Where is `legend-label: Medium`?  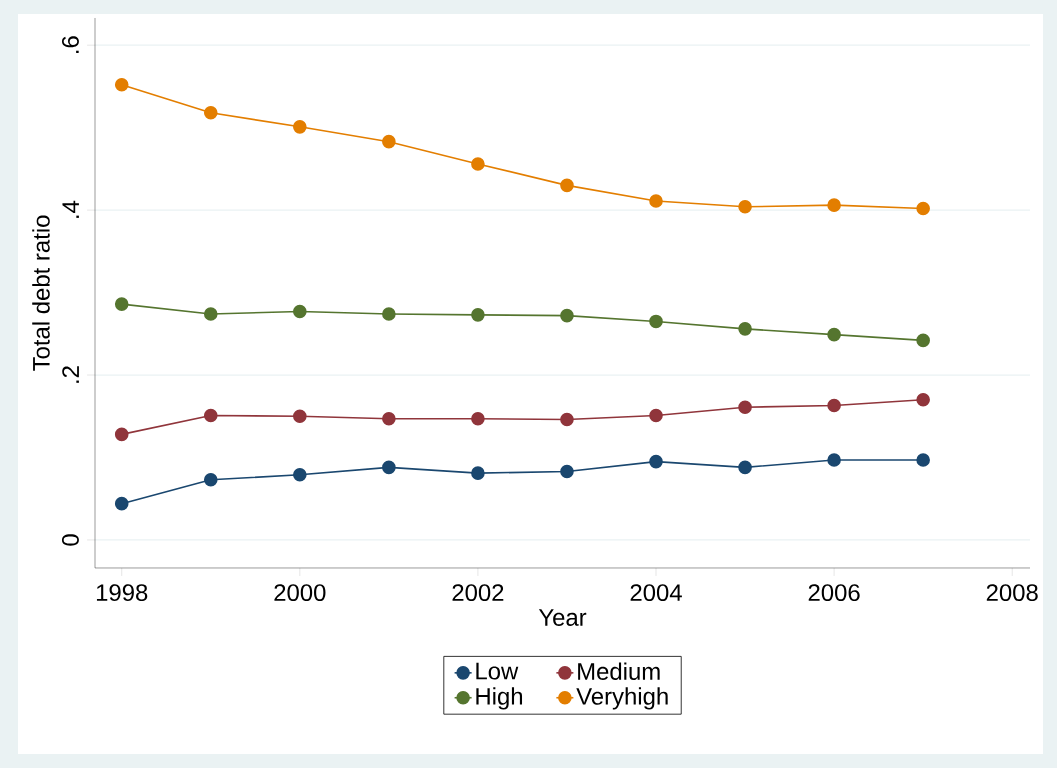 legend-label: Medium is located at coordinates (619, 671).